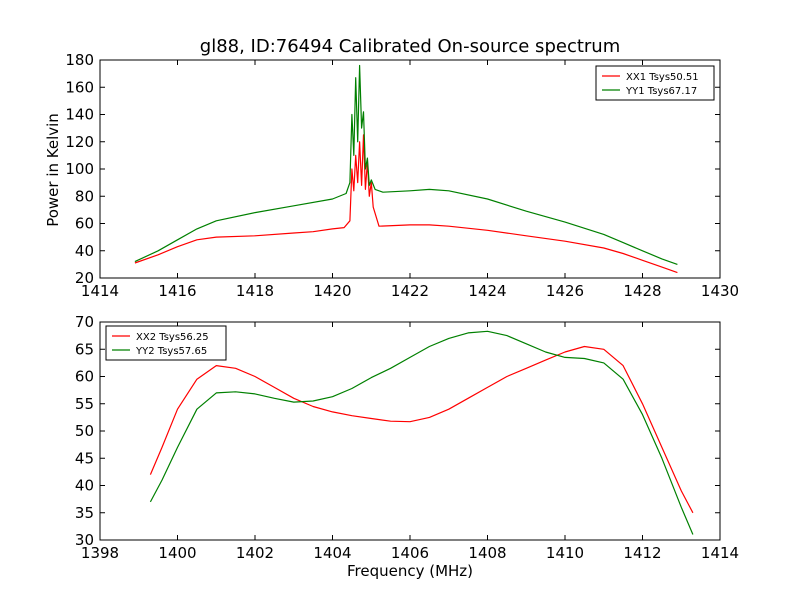  I want to click on bottom-legend-box, so click(166, 343).